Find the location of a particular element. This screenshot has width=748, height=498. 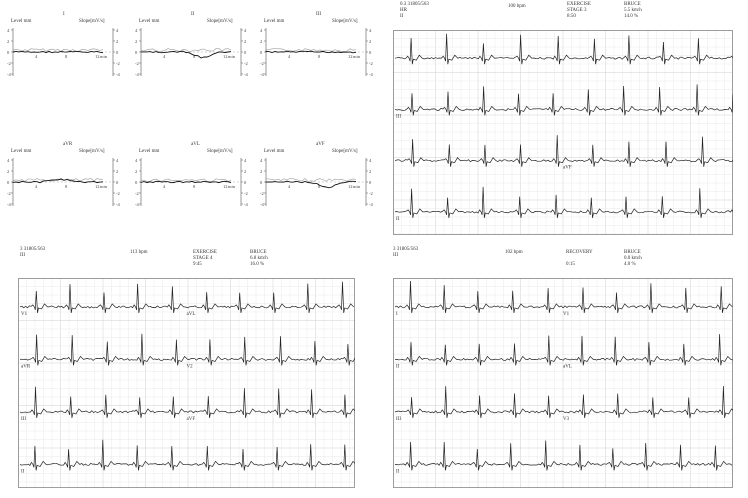

trend-lead-label: aVR is located at coordinates (68, 144).